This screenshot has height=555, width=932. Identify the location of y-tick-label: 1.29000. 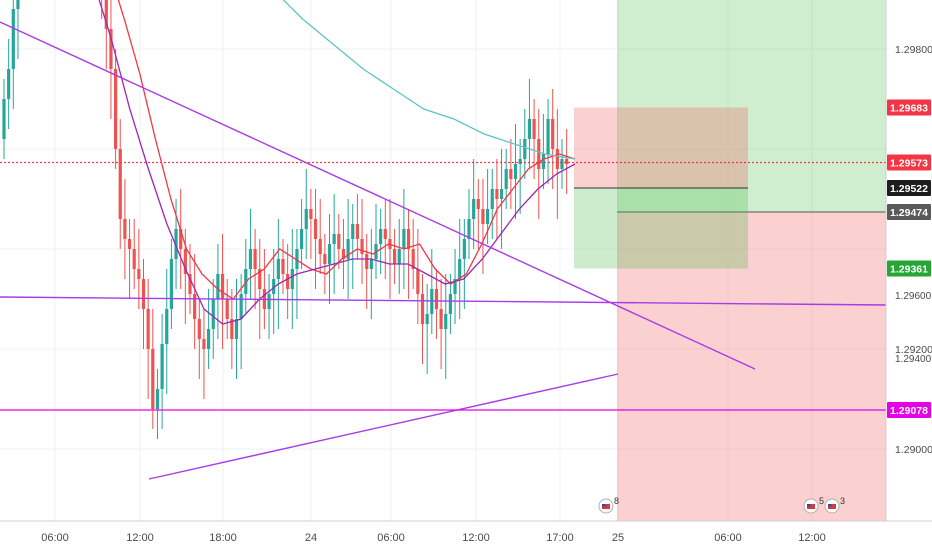
(913, 450).